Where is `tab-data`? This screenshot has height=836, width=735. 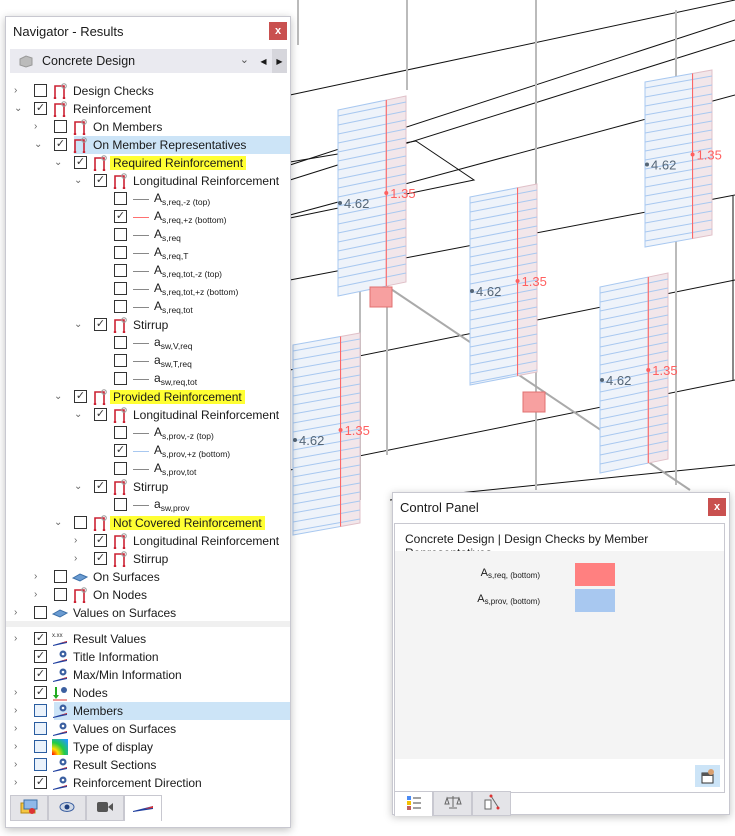 tab-data is located at coordinates (29, 808).